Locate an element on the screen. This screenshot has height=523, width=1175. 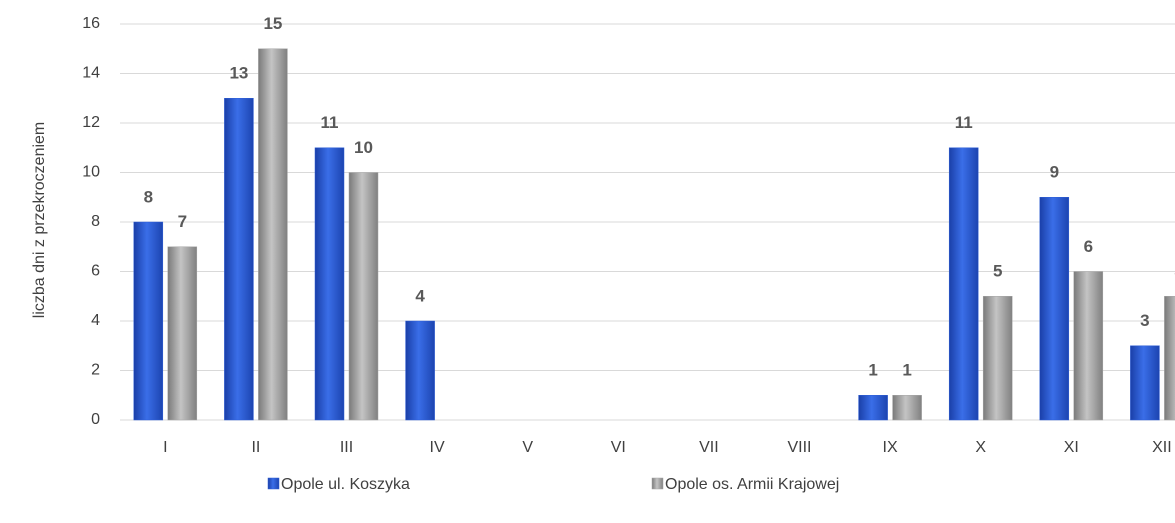
value-label: 9 is located at coordinates (1054, 172).